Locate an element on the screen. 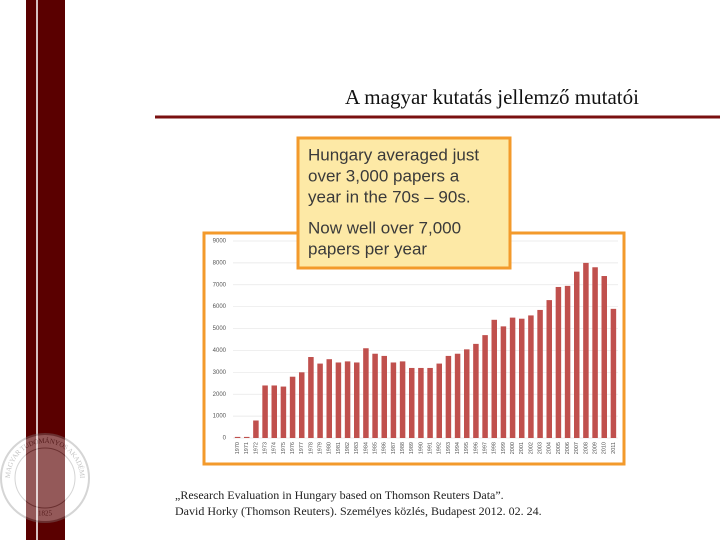 This screenshot has width=720, height=540. y-tick-label: 7000 is located at coordinates (220, 285).